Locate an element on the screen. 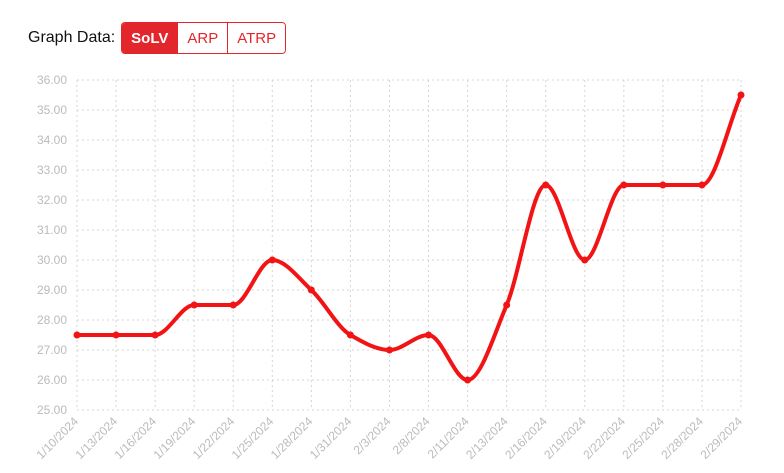 Image resolution: width=784 pixels, height=473 pixels. tab-arp: ARP is located at coordinates (202, 38).